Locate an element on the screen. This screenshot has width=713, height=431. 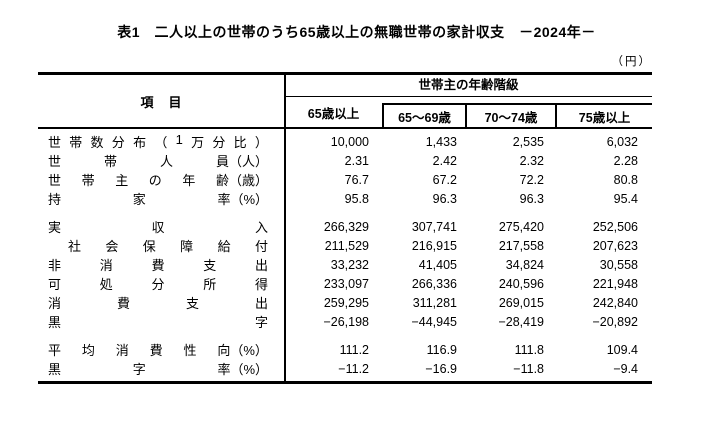
column-header-65-69: 65～69歳 is located at coordinates (424, 116).